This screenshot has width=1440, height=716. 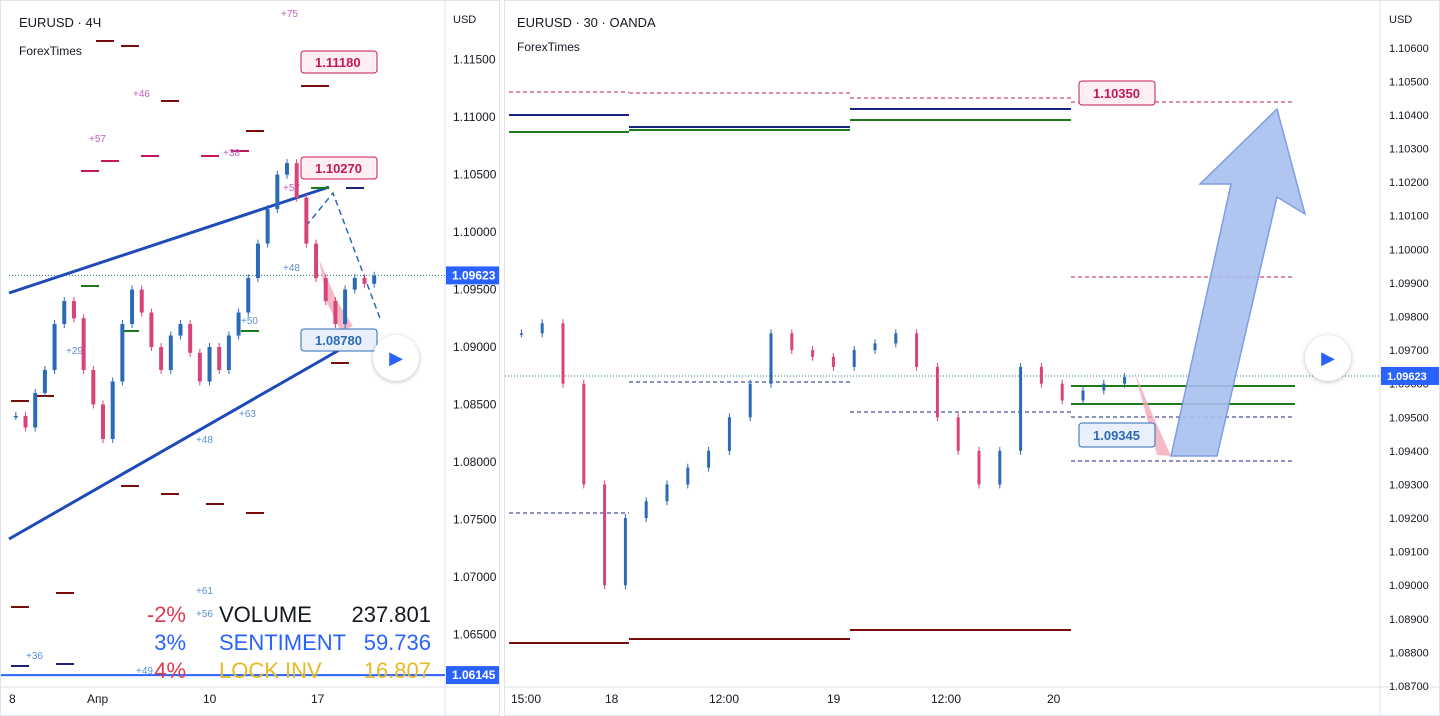 I want to click on right-current-price-text: 1.09623, so click(x=1407, y=377).